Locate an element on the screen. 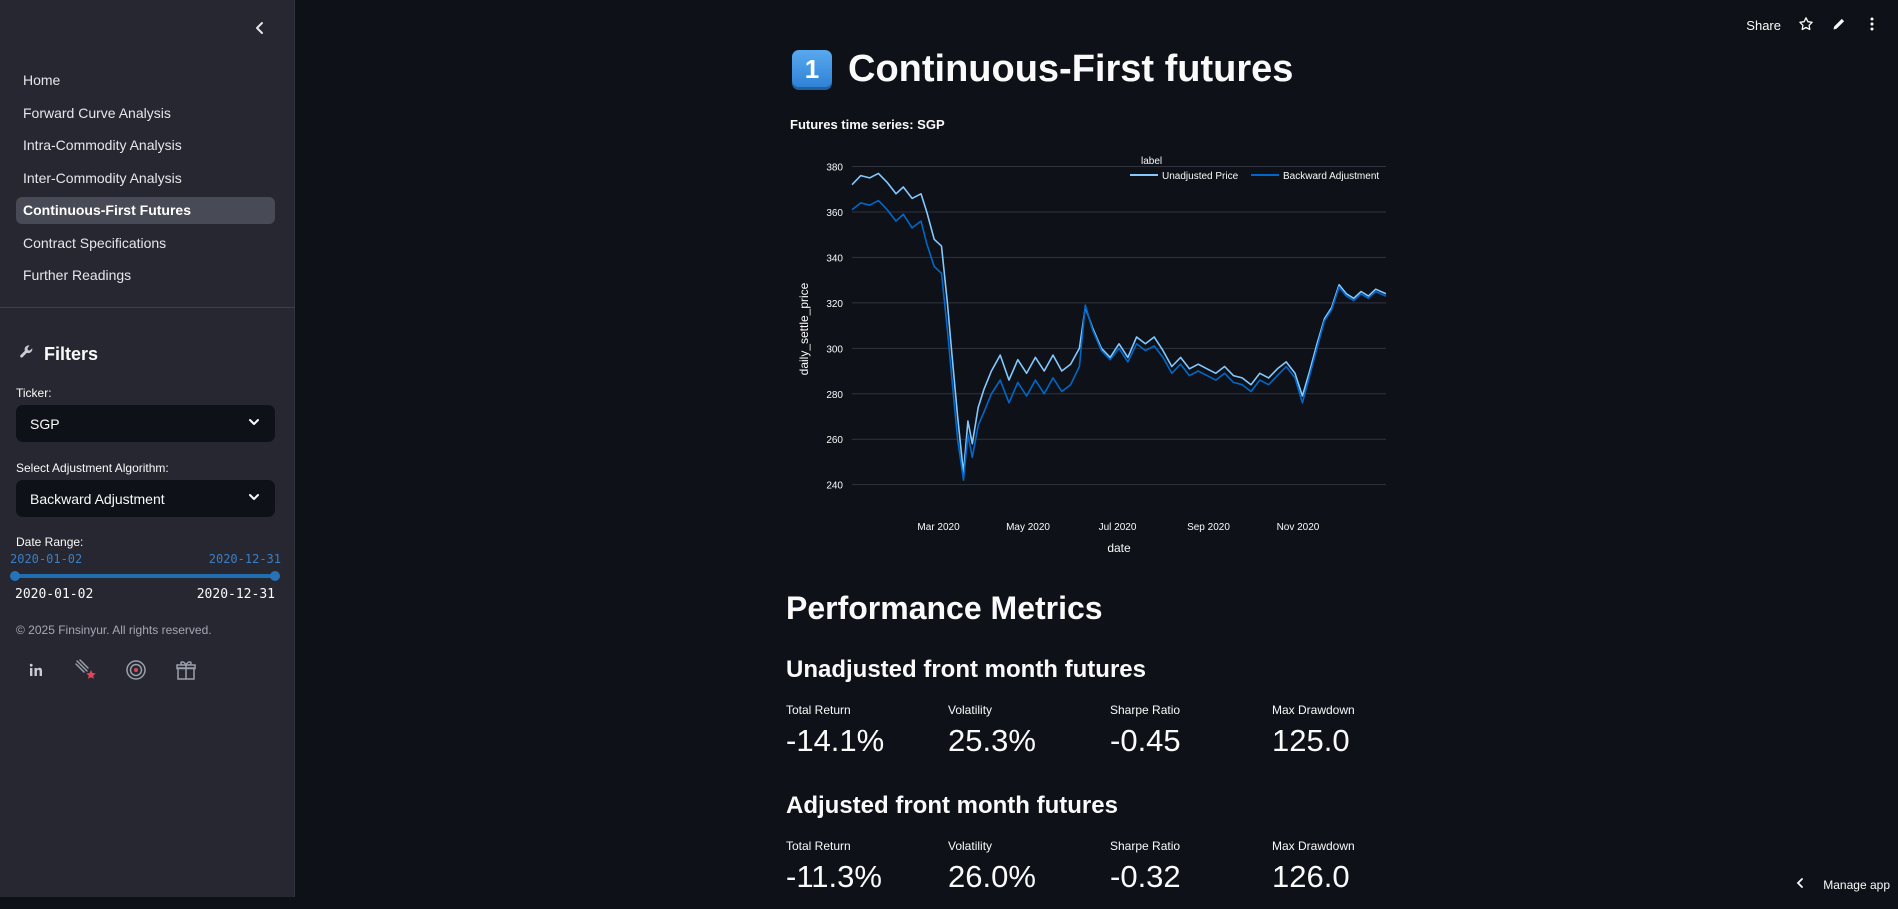 The width and height of the screenshot is (1898, 909). edit-icon is located at coordinates (1839, 25).